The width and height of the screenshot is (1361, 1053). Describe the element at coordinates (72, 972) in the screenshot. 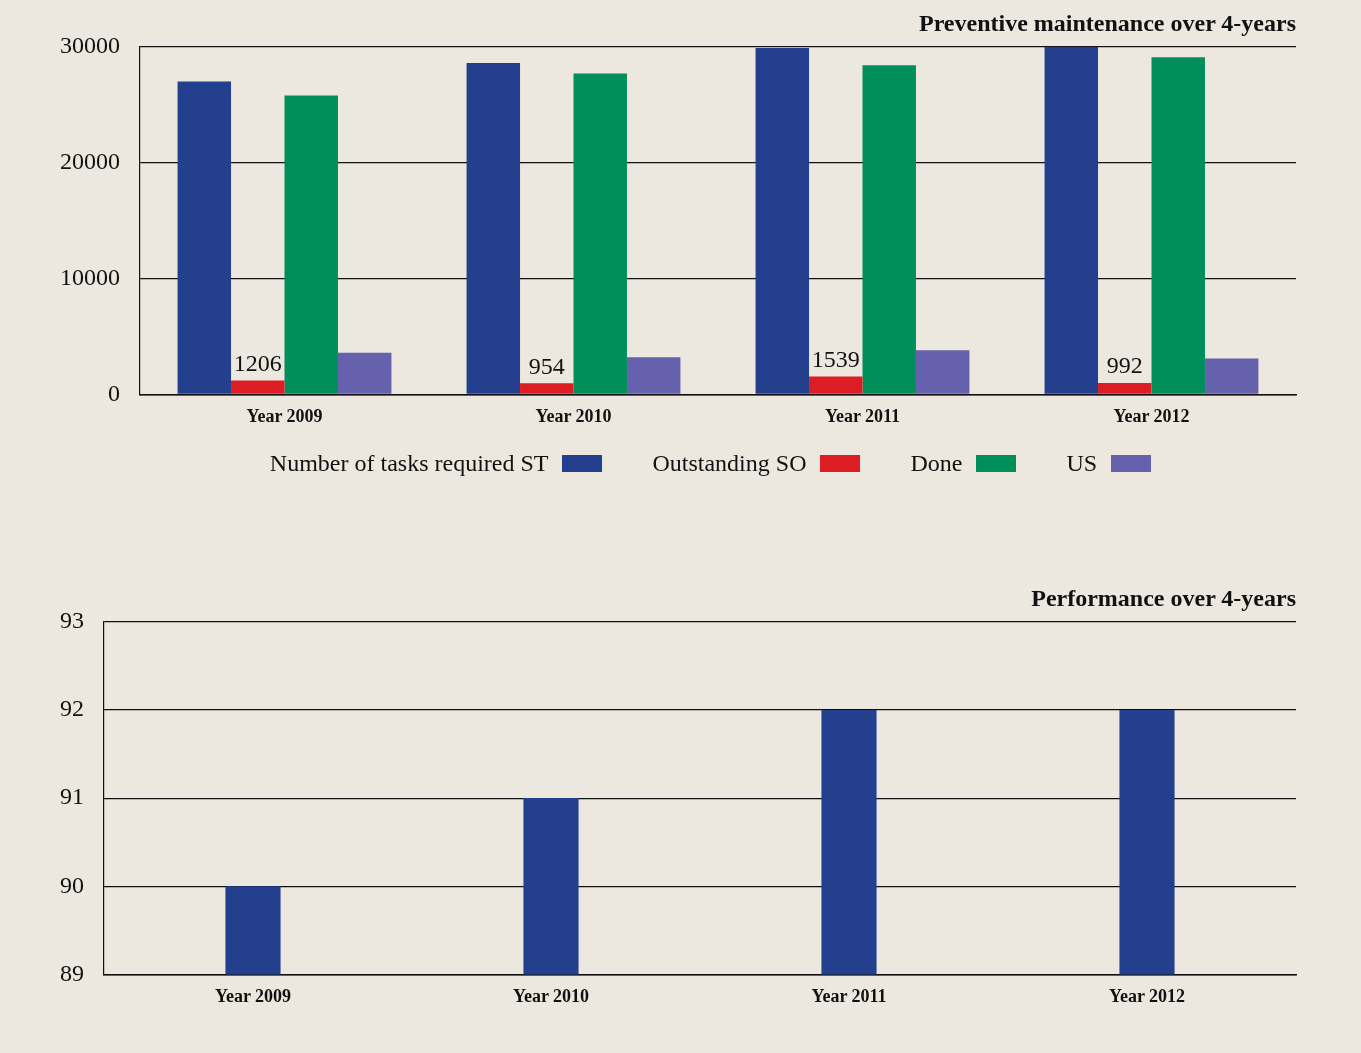

I see `y-tick-label: 89` at that location.